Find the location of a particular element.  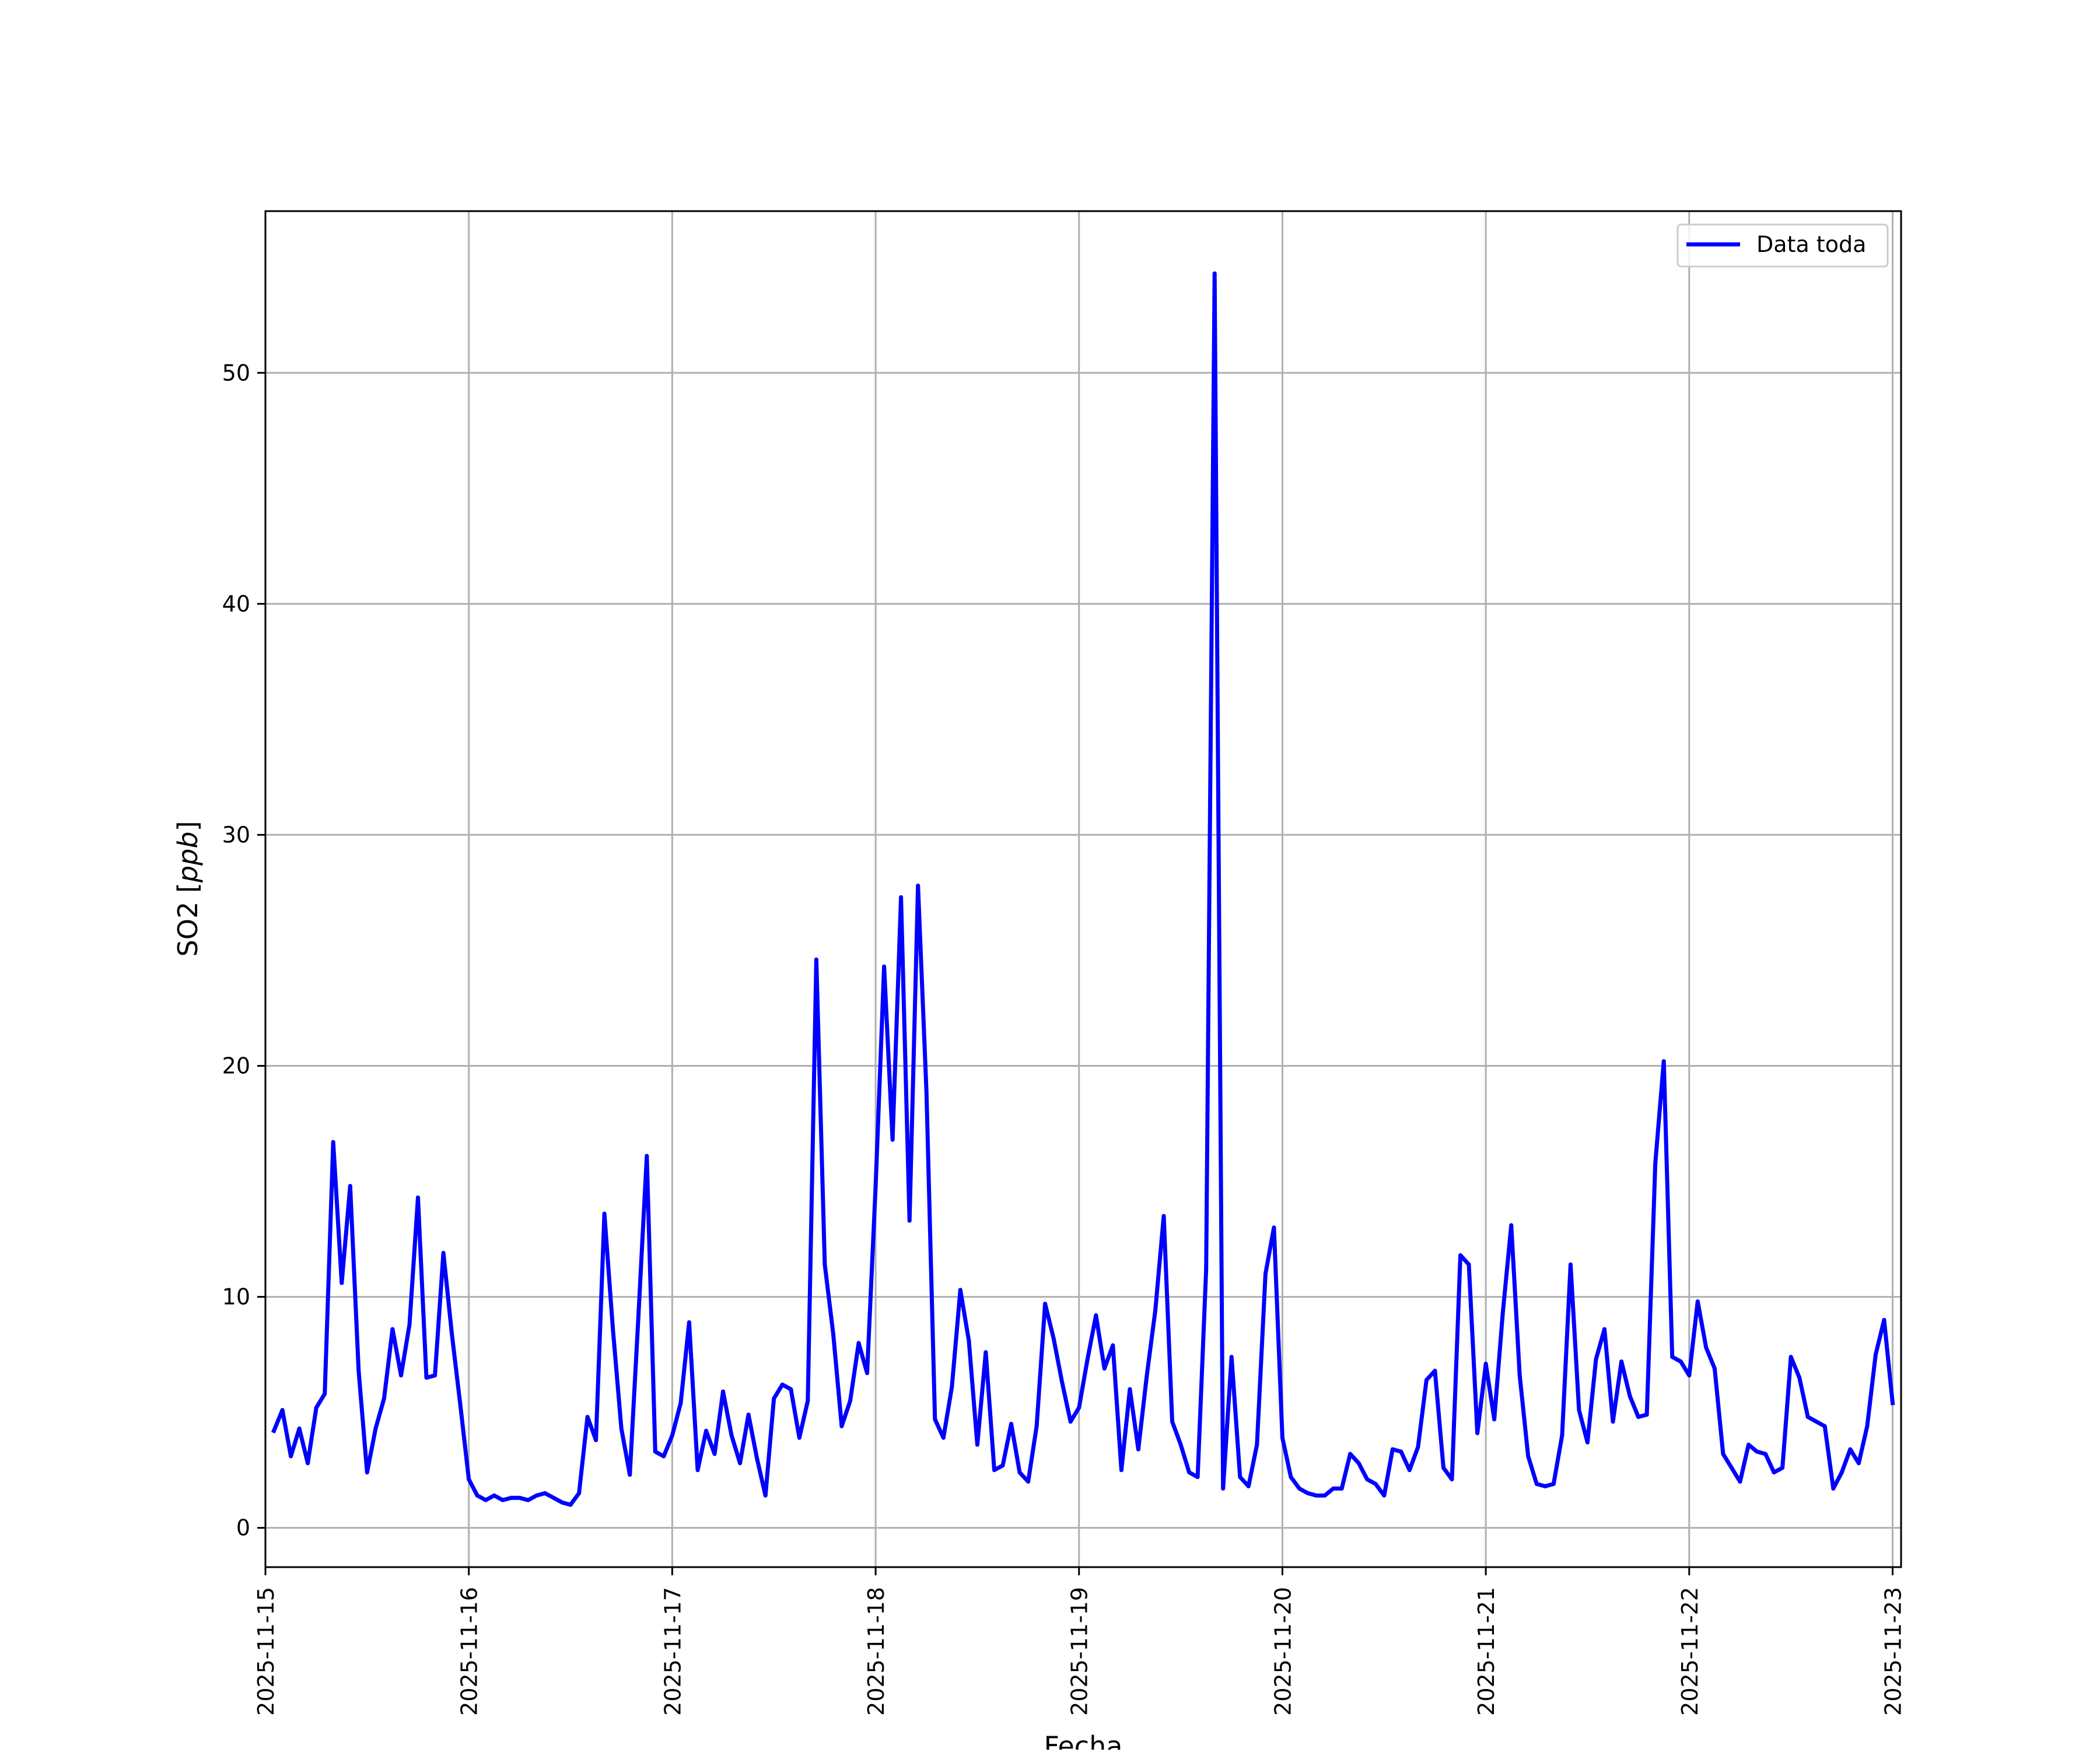

x-tick-label: 2025-11-21 is located at coordinates (1486, 1651).